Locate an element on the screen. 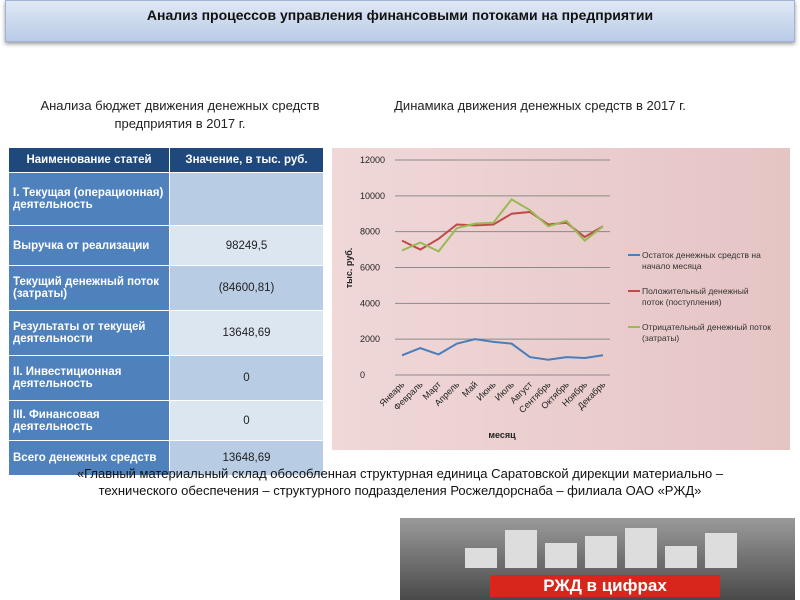 The width and height of the screenshot is (800, 600). y-axis-label: тыс. руб. is located at coordinates (349, 268).